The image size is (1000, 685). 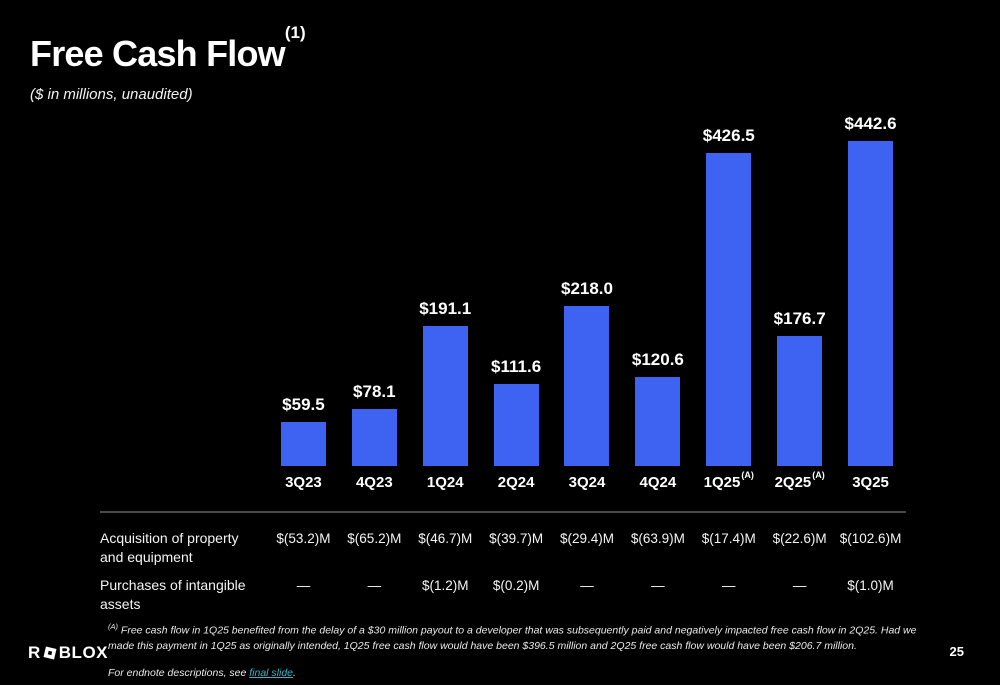 I want to click on x-axis-label: 2Q25 (A), so click(x=799, y=482).